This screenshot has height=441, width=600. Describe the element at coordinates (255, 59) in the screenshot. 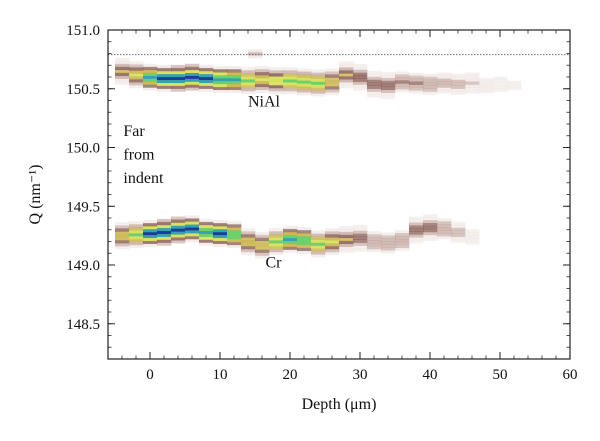

I see `heatmap-cell-spot` at that location.